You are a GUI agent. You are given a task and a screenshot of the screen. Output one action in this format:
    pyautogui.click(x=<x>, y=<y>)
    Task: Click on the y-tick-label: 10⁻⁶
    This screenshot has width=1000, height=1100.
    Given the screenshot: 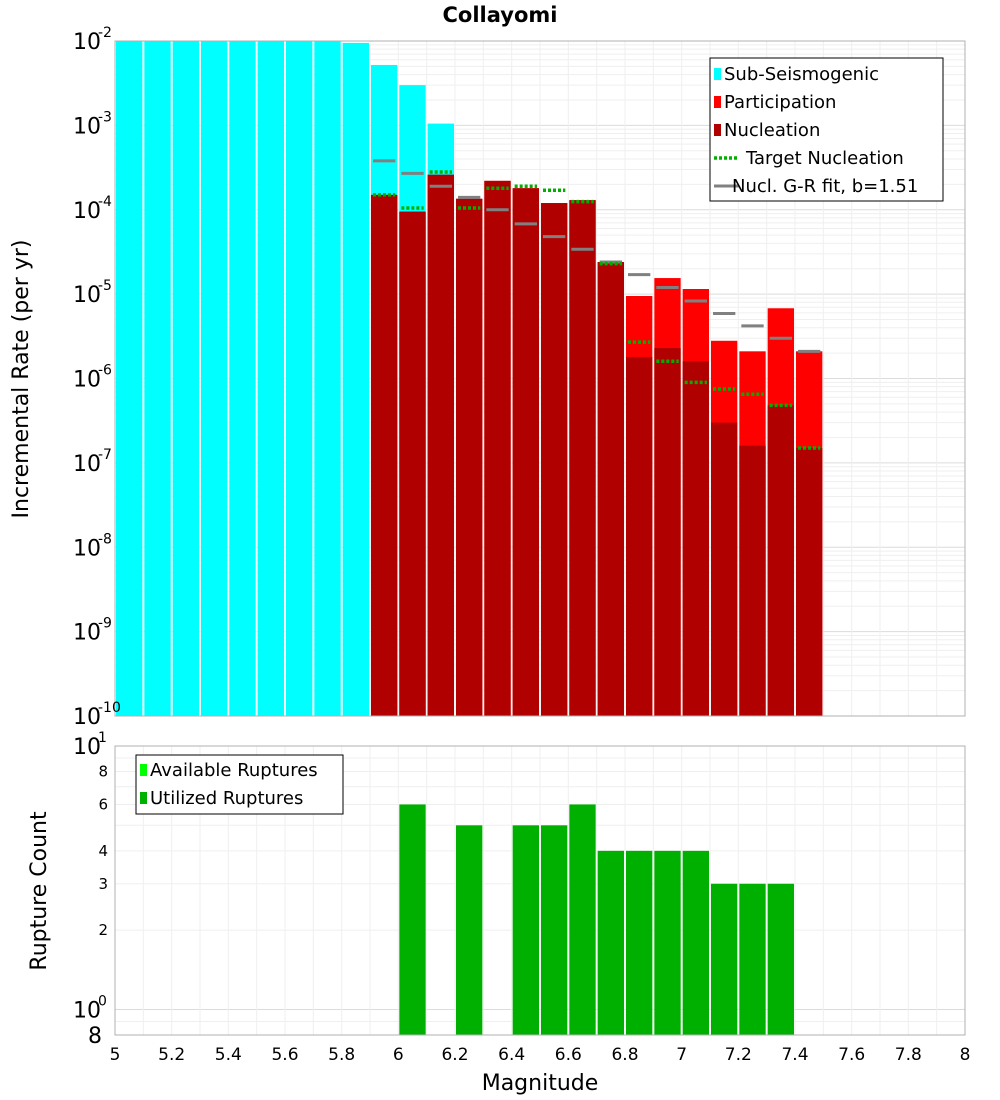 What is the action you would take?
    pyautogui.click(x=92, y=378)
    